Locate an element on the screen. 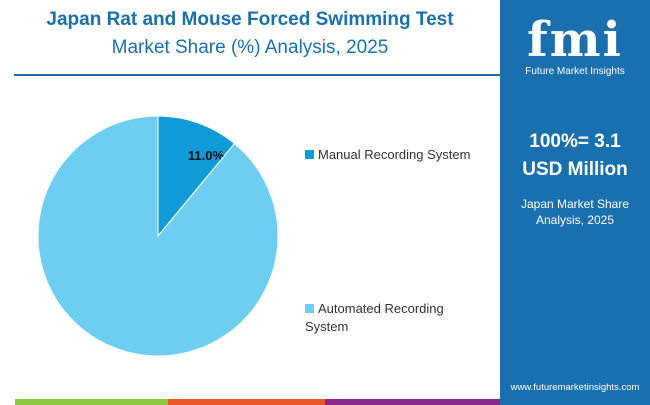 This screenshot has width=650, height=405. bottom-bar-green is located at coordinates (91, 402).